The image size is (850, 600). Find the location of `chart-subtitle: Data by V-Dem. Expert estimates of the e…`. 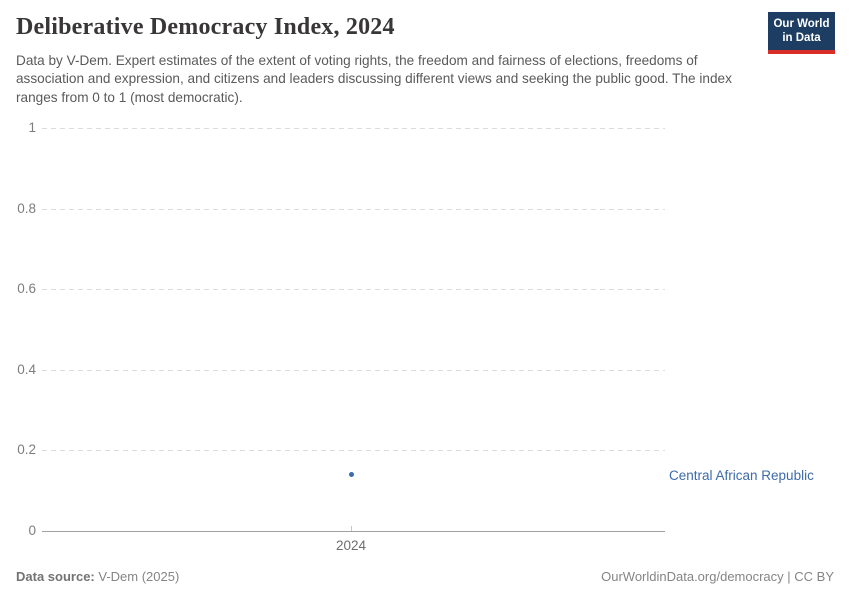

chart-subtitle: Data by V-Dem. Expert estimates of the e… is located at coordinates (374, 79).